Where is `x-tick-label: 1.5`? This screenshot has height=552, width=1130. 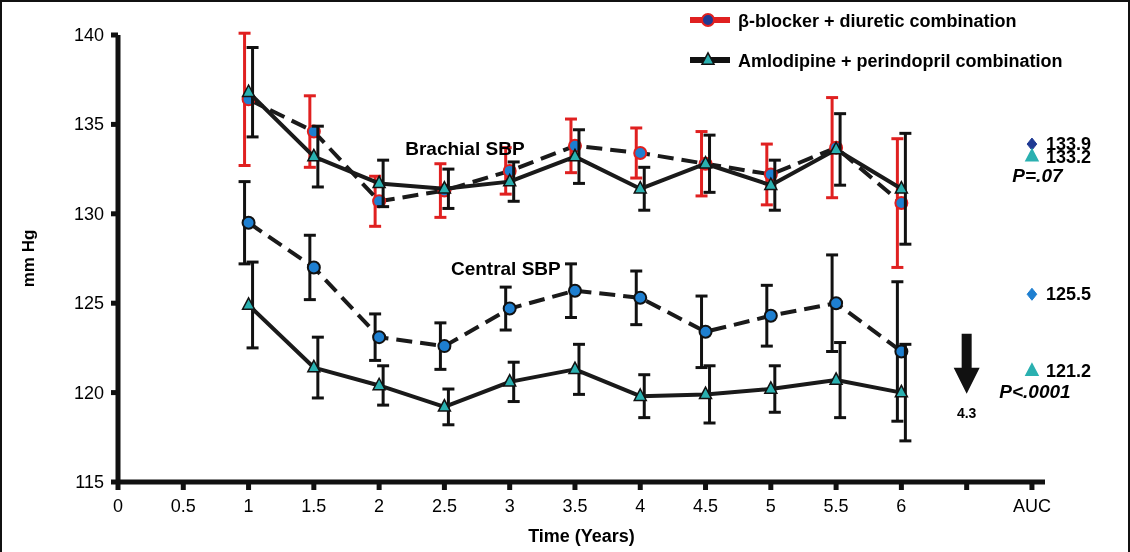
x-tick-label: 1.5 is located at coordinates (314, 506).